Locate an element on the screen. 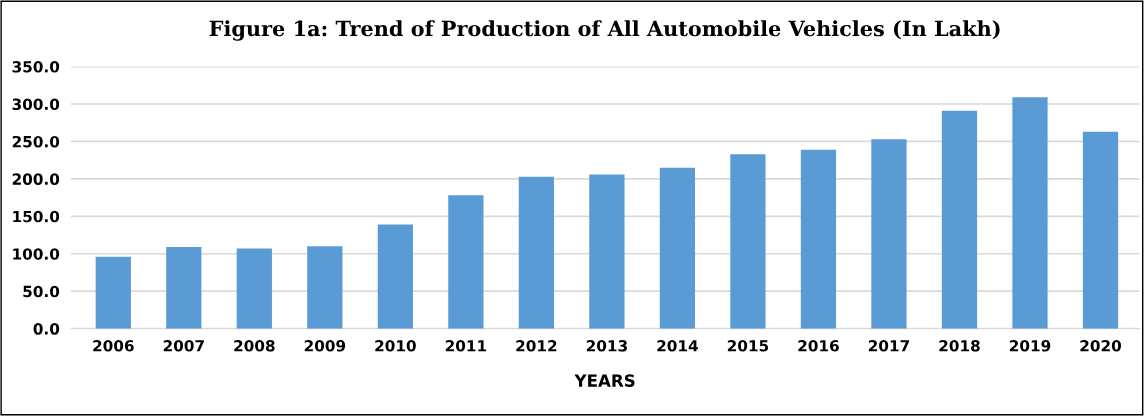  x-tick-label: 2010 is located at coordinates (395, 346).